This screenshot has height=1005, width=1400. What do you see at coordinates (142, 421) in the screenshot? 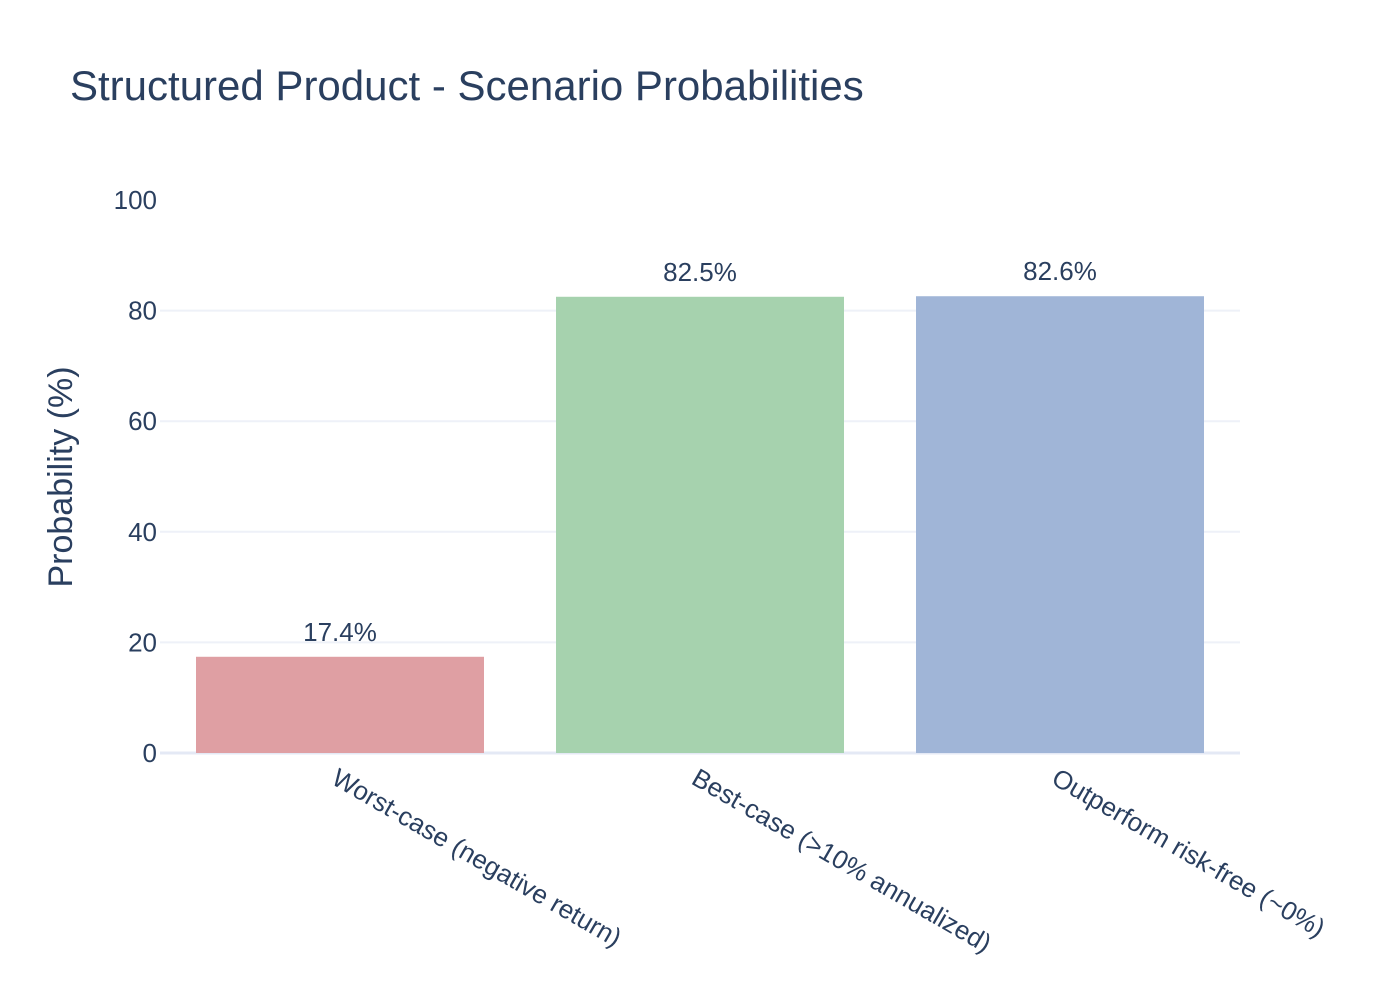
I see `y-tick-label: 60` at bounding box center [142, 421].